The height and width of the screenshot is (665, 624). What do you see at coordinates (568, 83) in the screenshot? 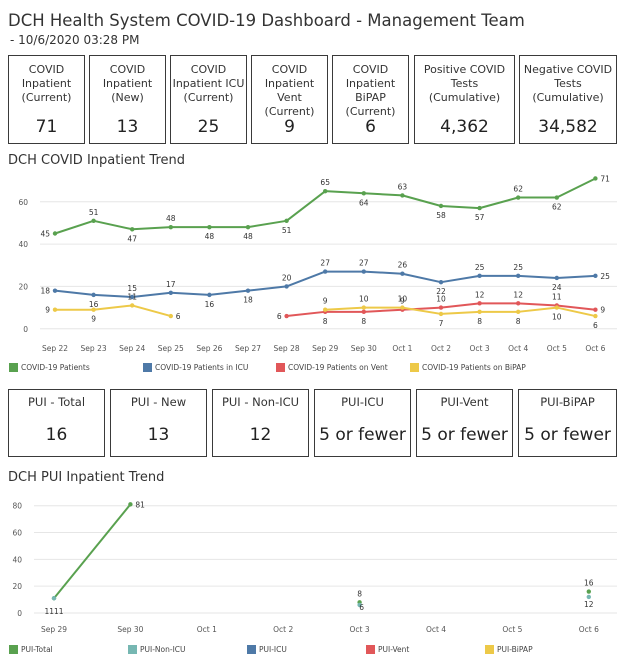
I see `kpi-label: Negative COVID Tests (Cumulative)` at bounding box center [568, 83].